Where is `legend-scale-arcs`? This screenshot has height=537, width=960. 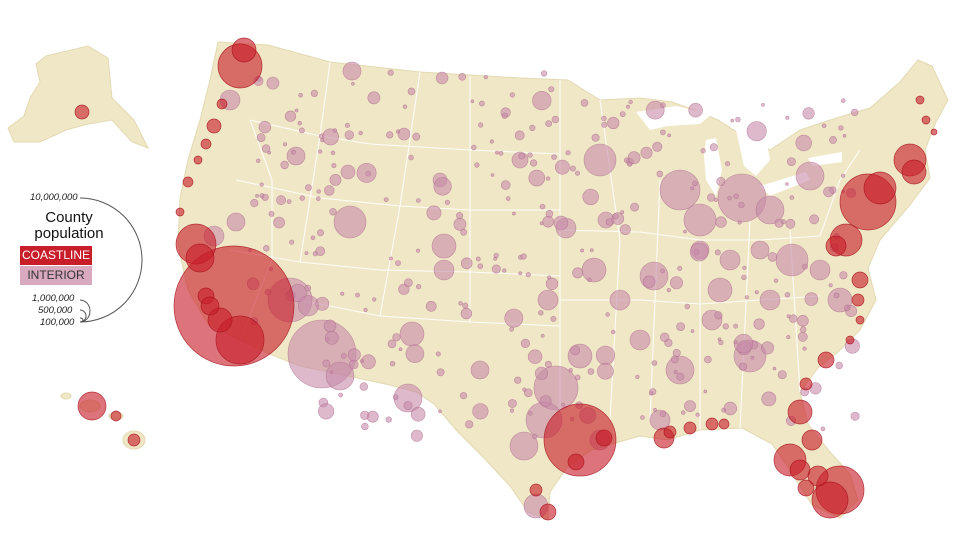 legend-scale-arcs is located at coordinates (111, 260).